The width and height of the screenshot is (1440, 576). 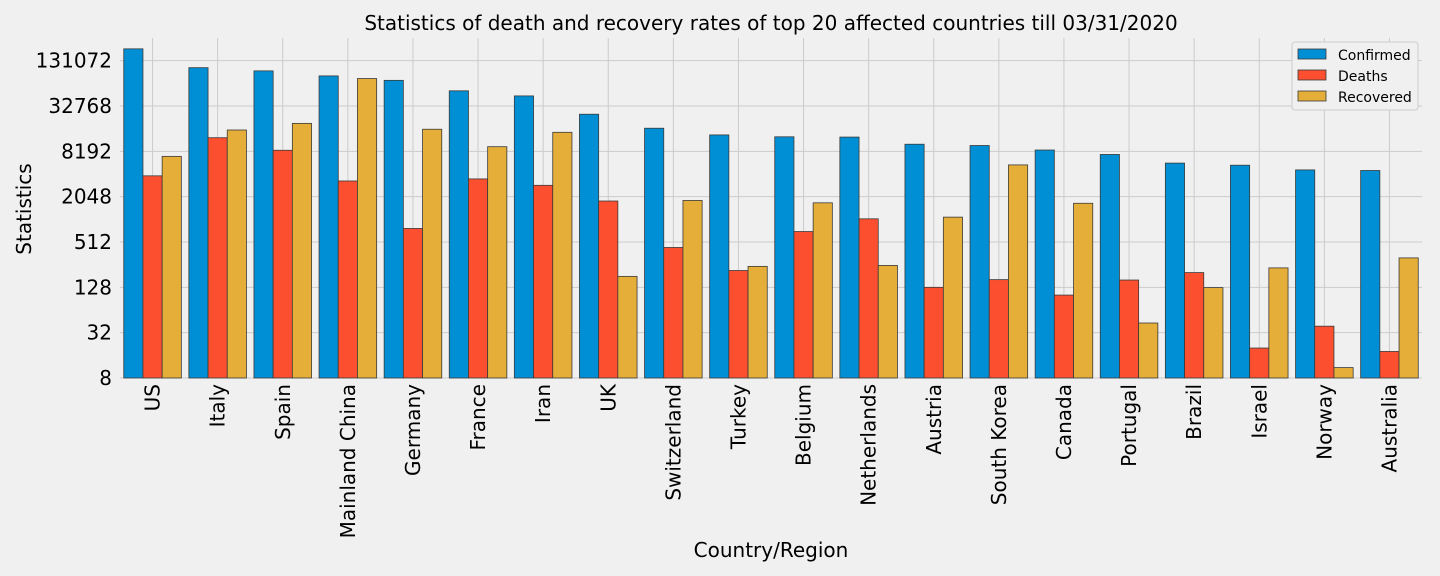 I want to click on legend-swatch-confirmed, so click(x=1312, y=54).